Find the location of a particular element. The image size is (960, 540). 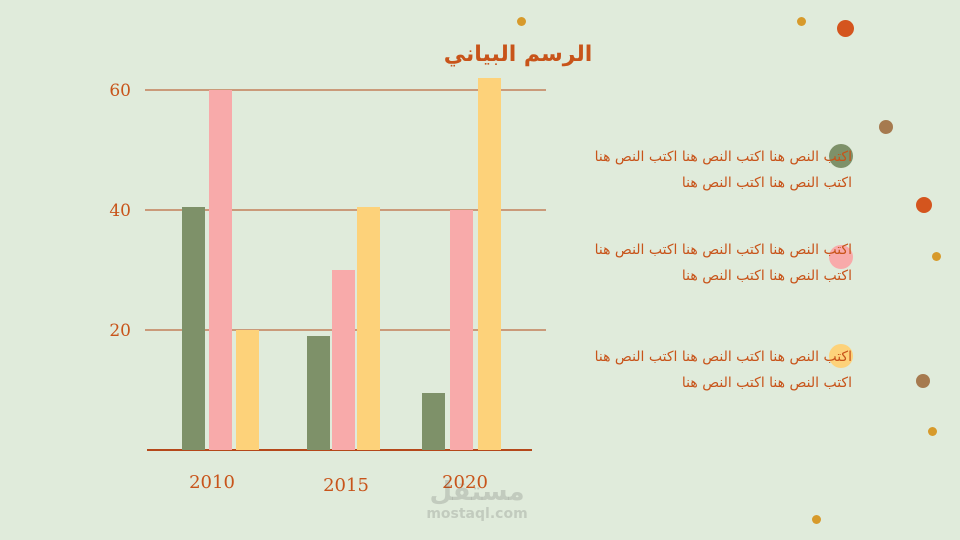

y-tick-label: 40 is located at coordinates (120, 211).